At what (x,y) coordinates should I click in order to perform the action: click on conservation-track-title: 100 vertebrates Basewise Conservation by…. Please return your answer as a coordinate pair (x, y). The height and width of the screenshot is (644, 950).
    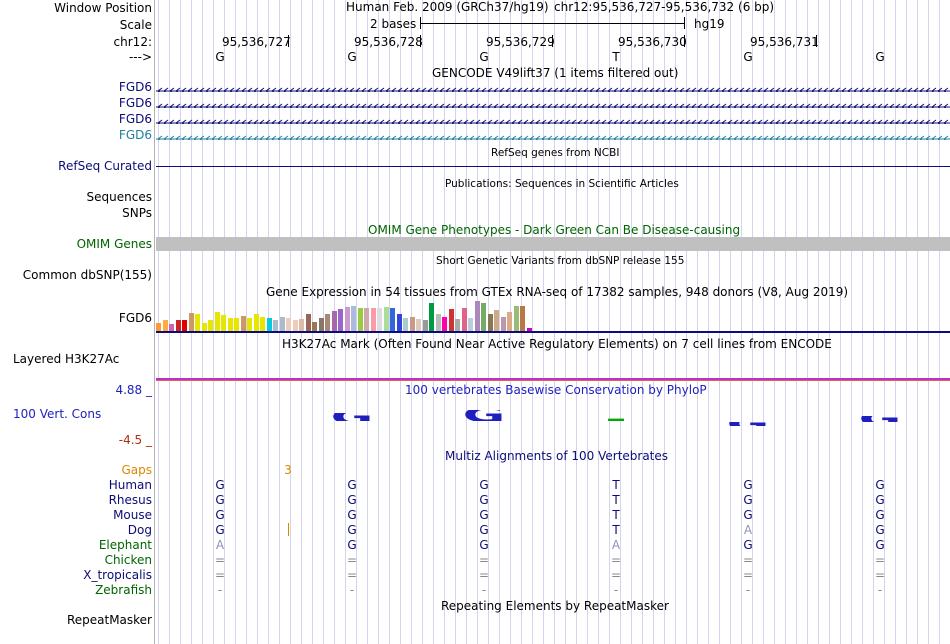
    Looking at the image, I should click on (556, 390).